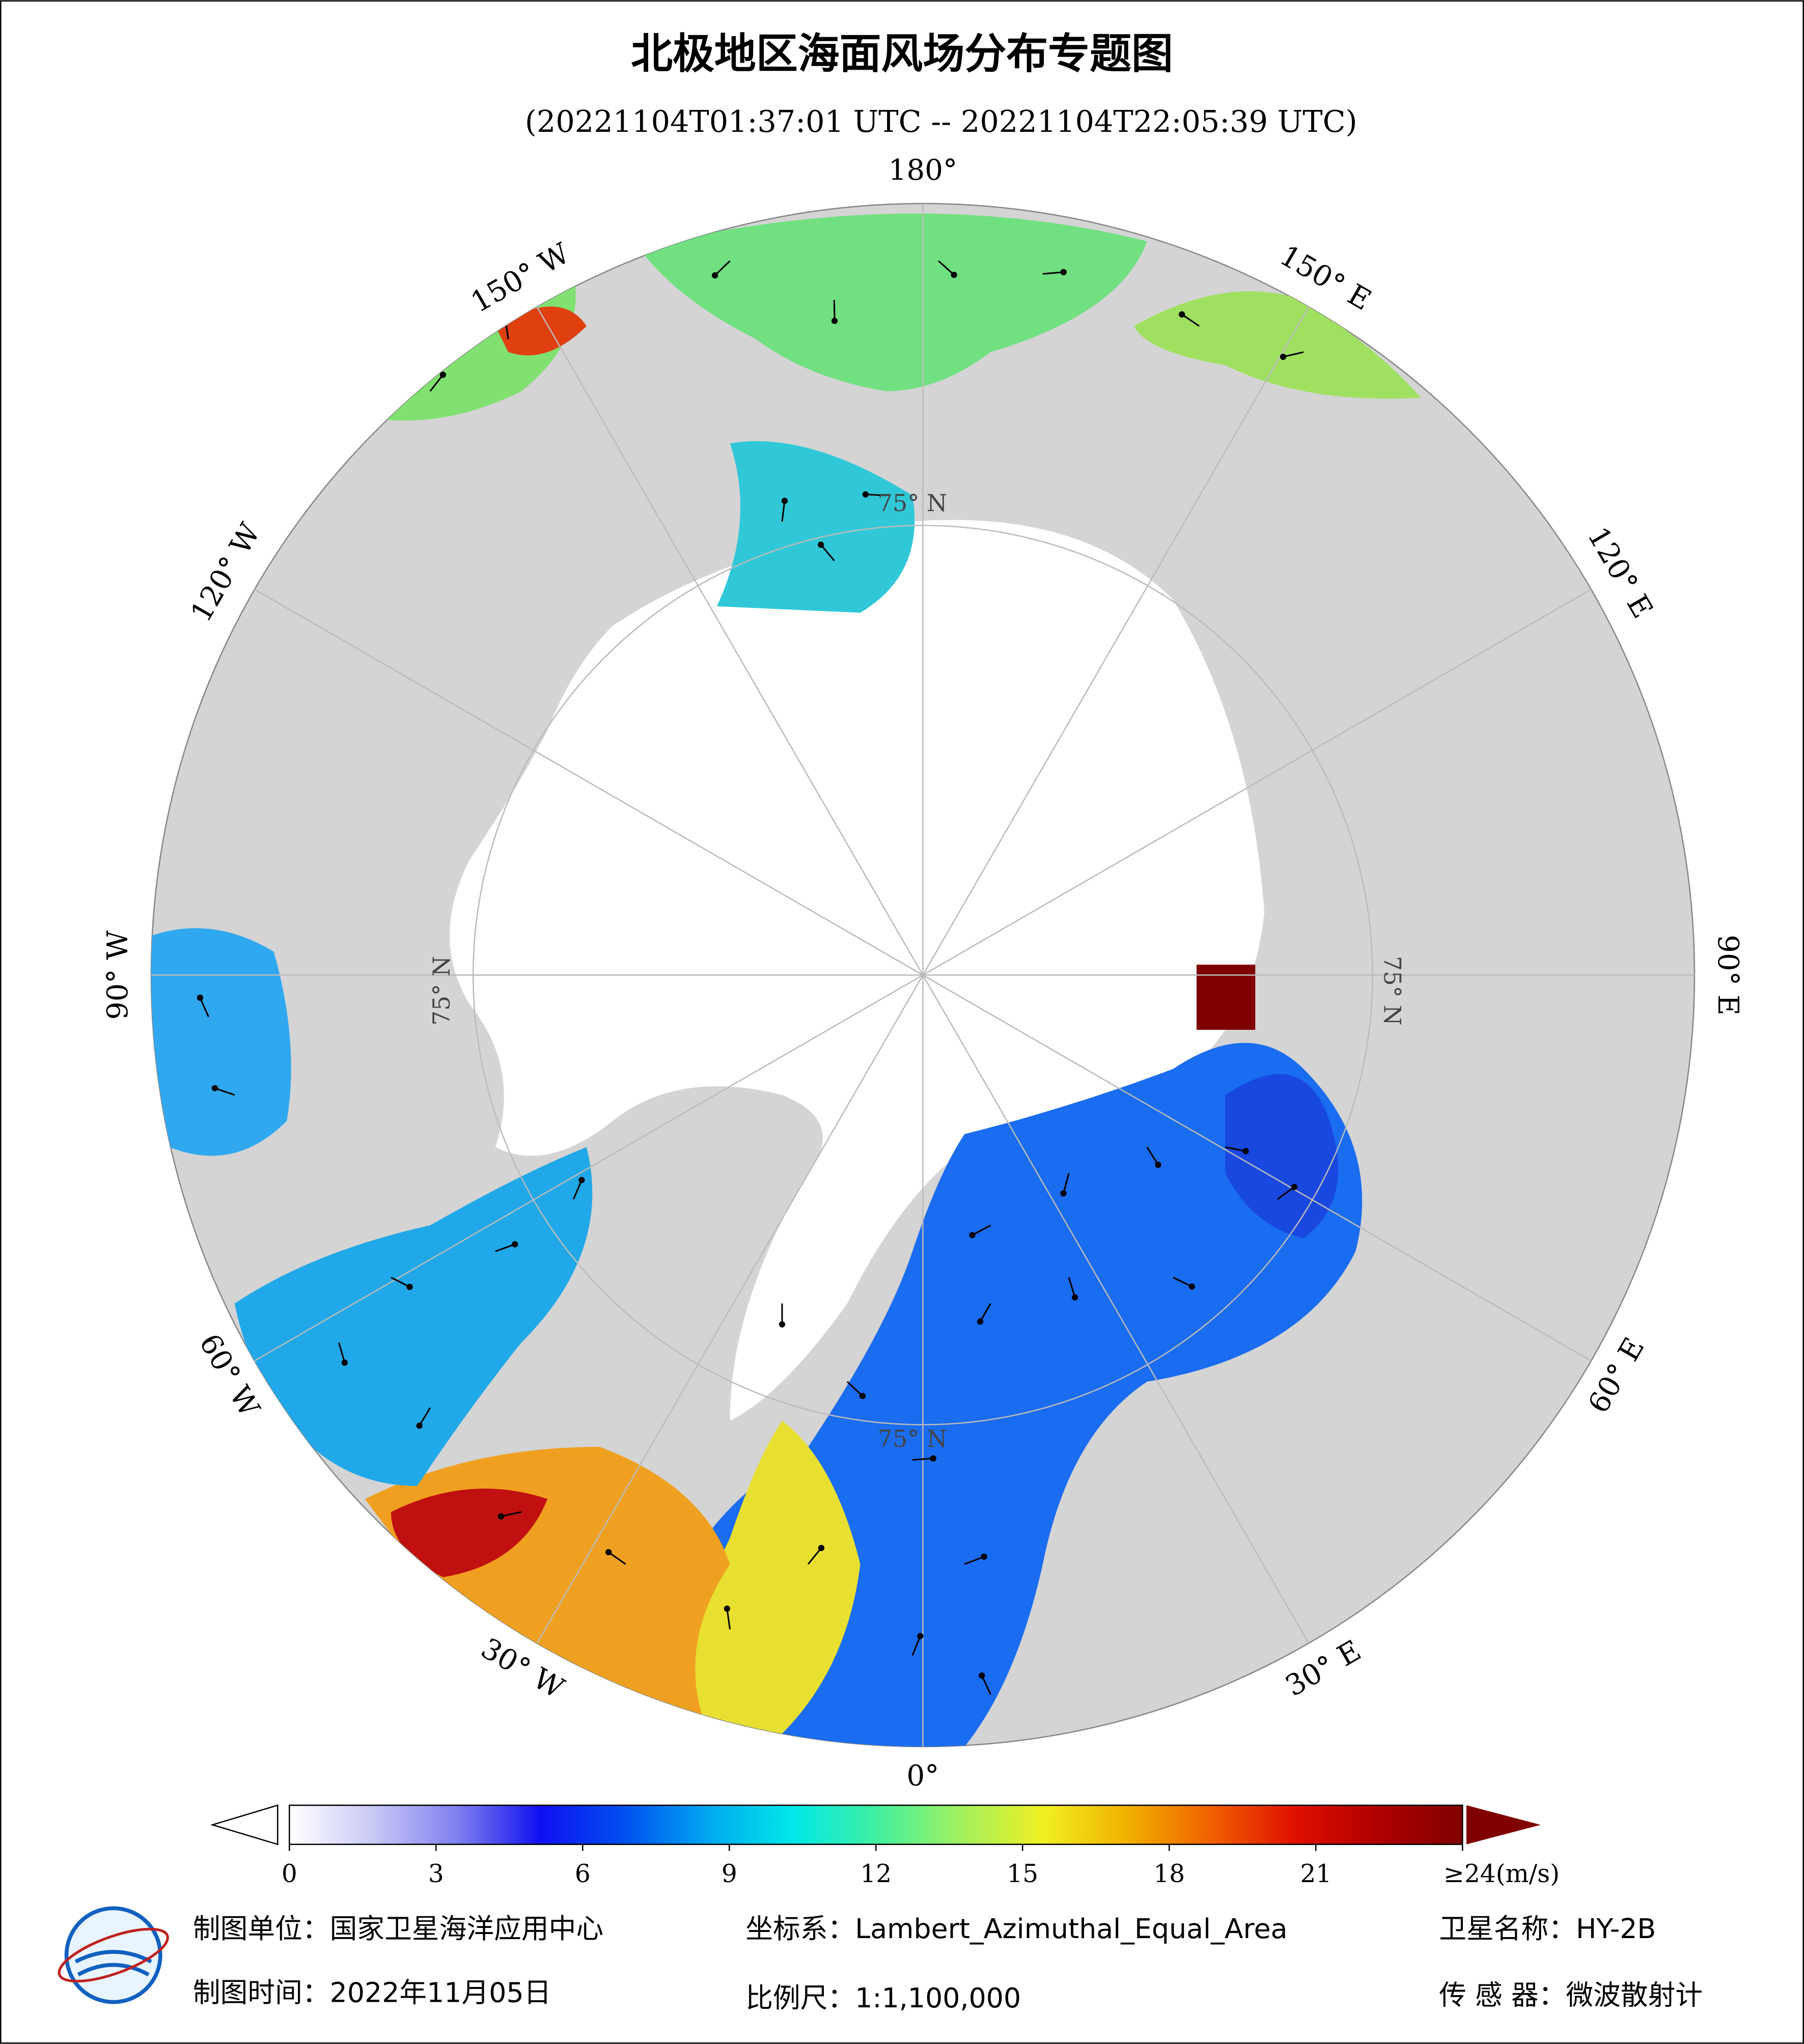 The width and height of the screenshot is (1804, 2044). What do you see at coordinates (436, 1874) in the screenshot?
I see `colorbar-tick-label: 3` at bounding box center [436, 1874].